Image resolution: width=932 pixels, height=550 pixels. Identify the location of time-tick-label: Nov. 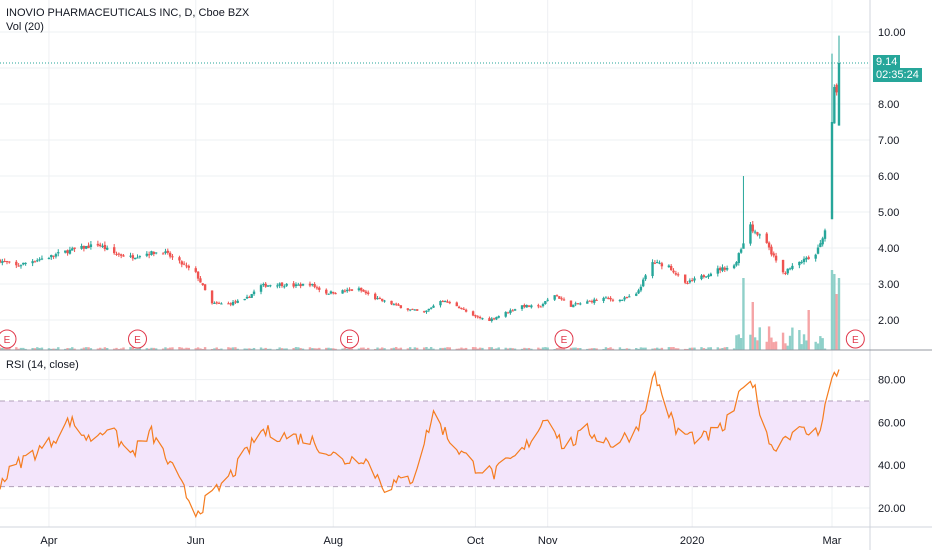
(548, 541).